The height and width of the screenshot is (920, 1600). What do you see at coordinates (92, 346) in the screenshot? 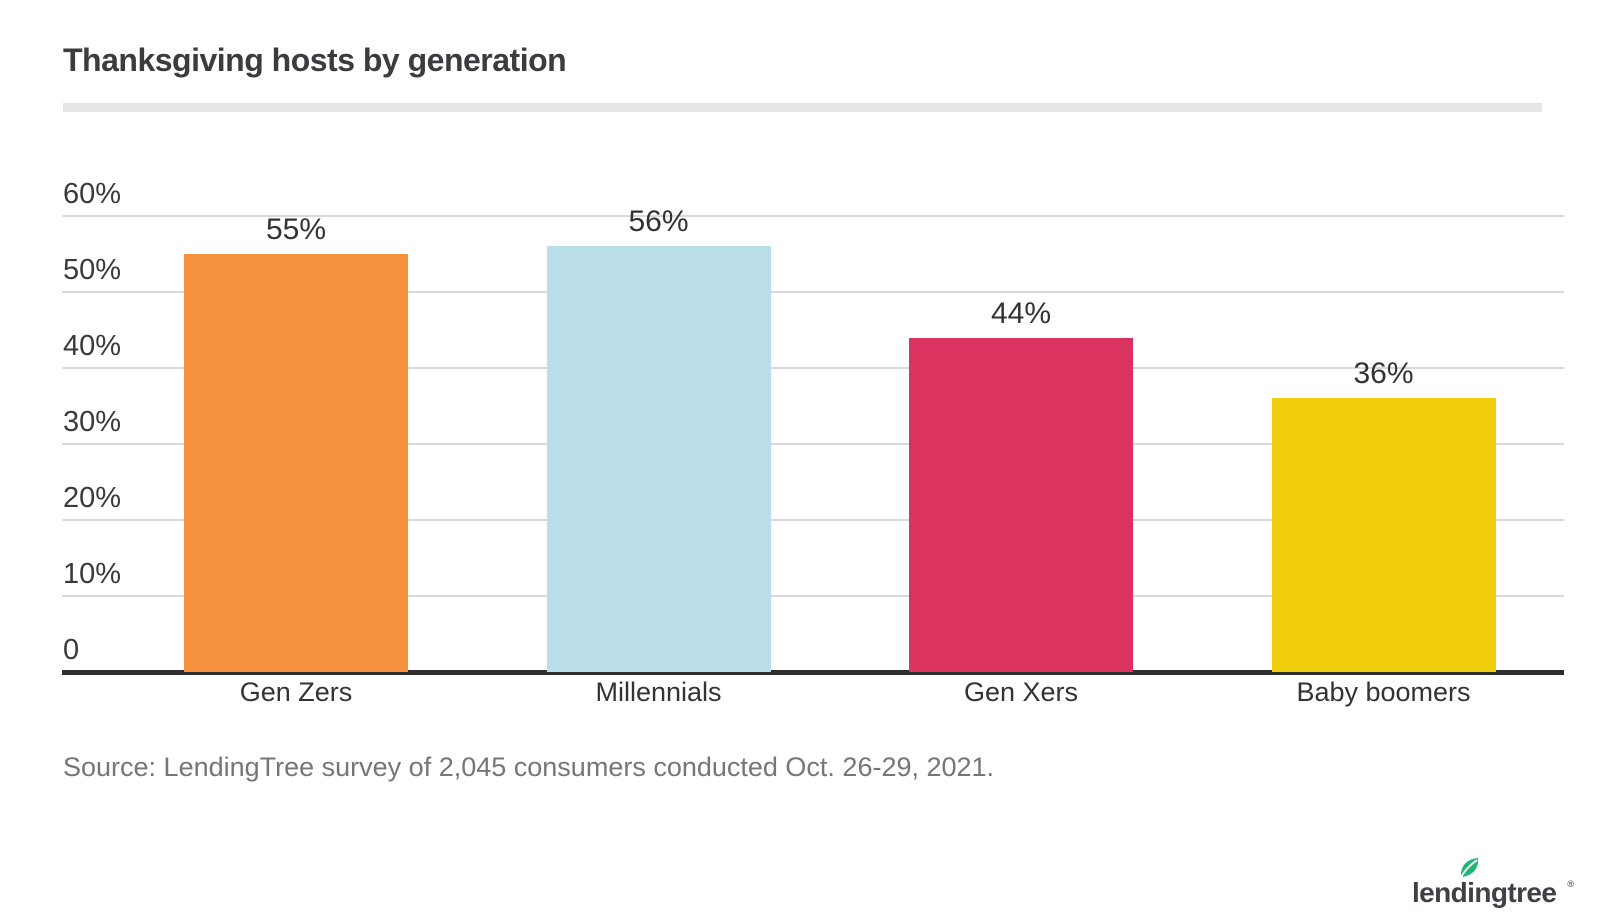
I see `y-axis-tick-label: 40%` at bounding box center [92, 346].